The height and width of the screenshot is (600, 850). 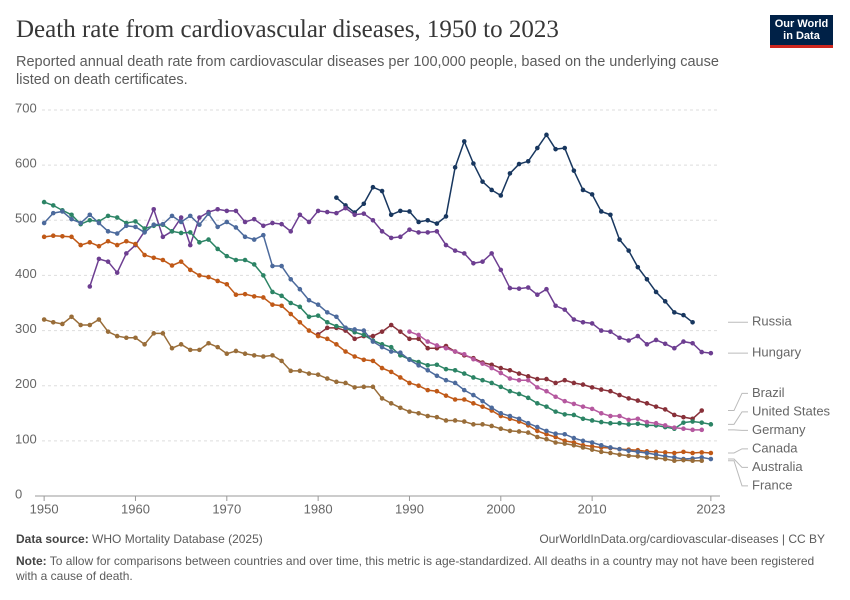 What do you see at coordinates (738, 463) in the screenshot?
I see `label-connector` at bounding box center [738, 463].